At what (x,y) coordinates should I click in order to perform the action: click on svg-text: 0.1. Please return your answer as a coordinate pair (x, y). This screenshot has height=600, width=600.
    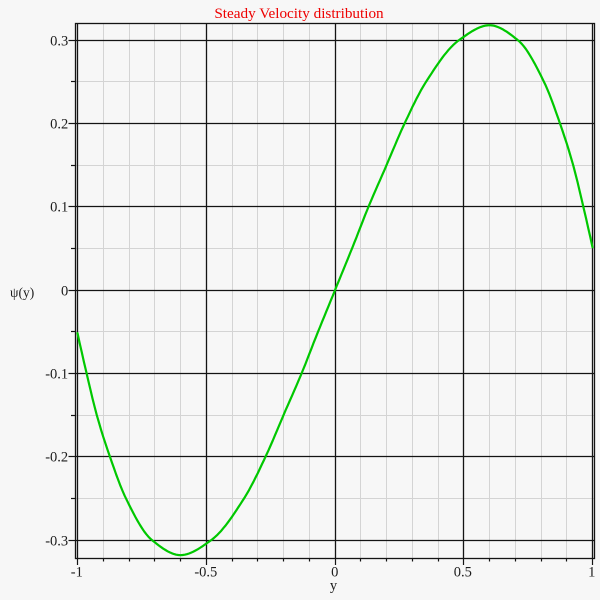
    Looking at the image, I should click on (59, 207).